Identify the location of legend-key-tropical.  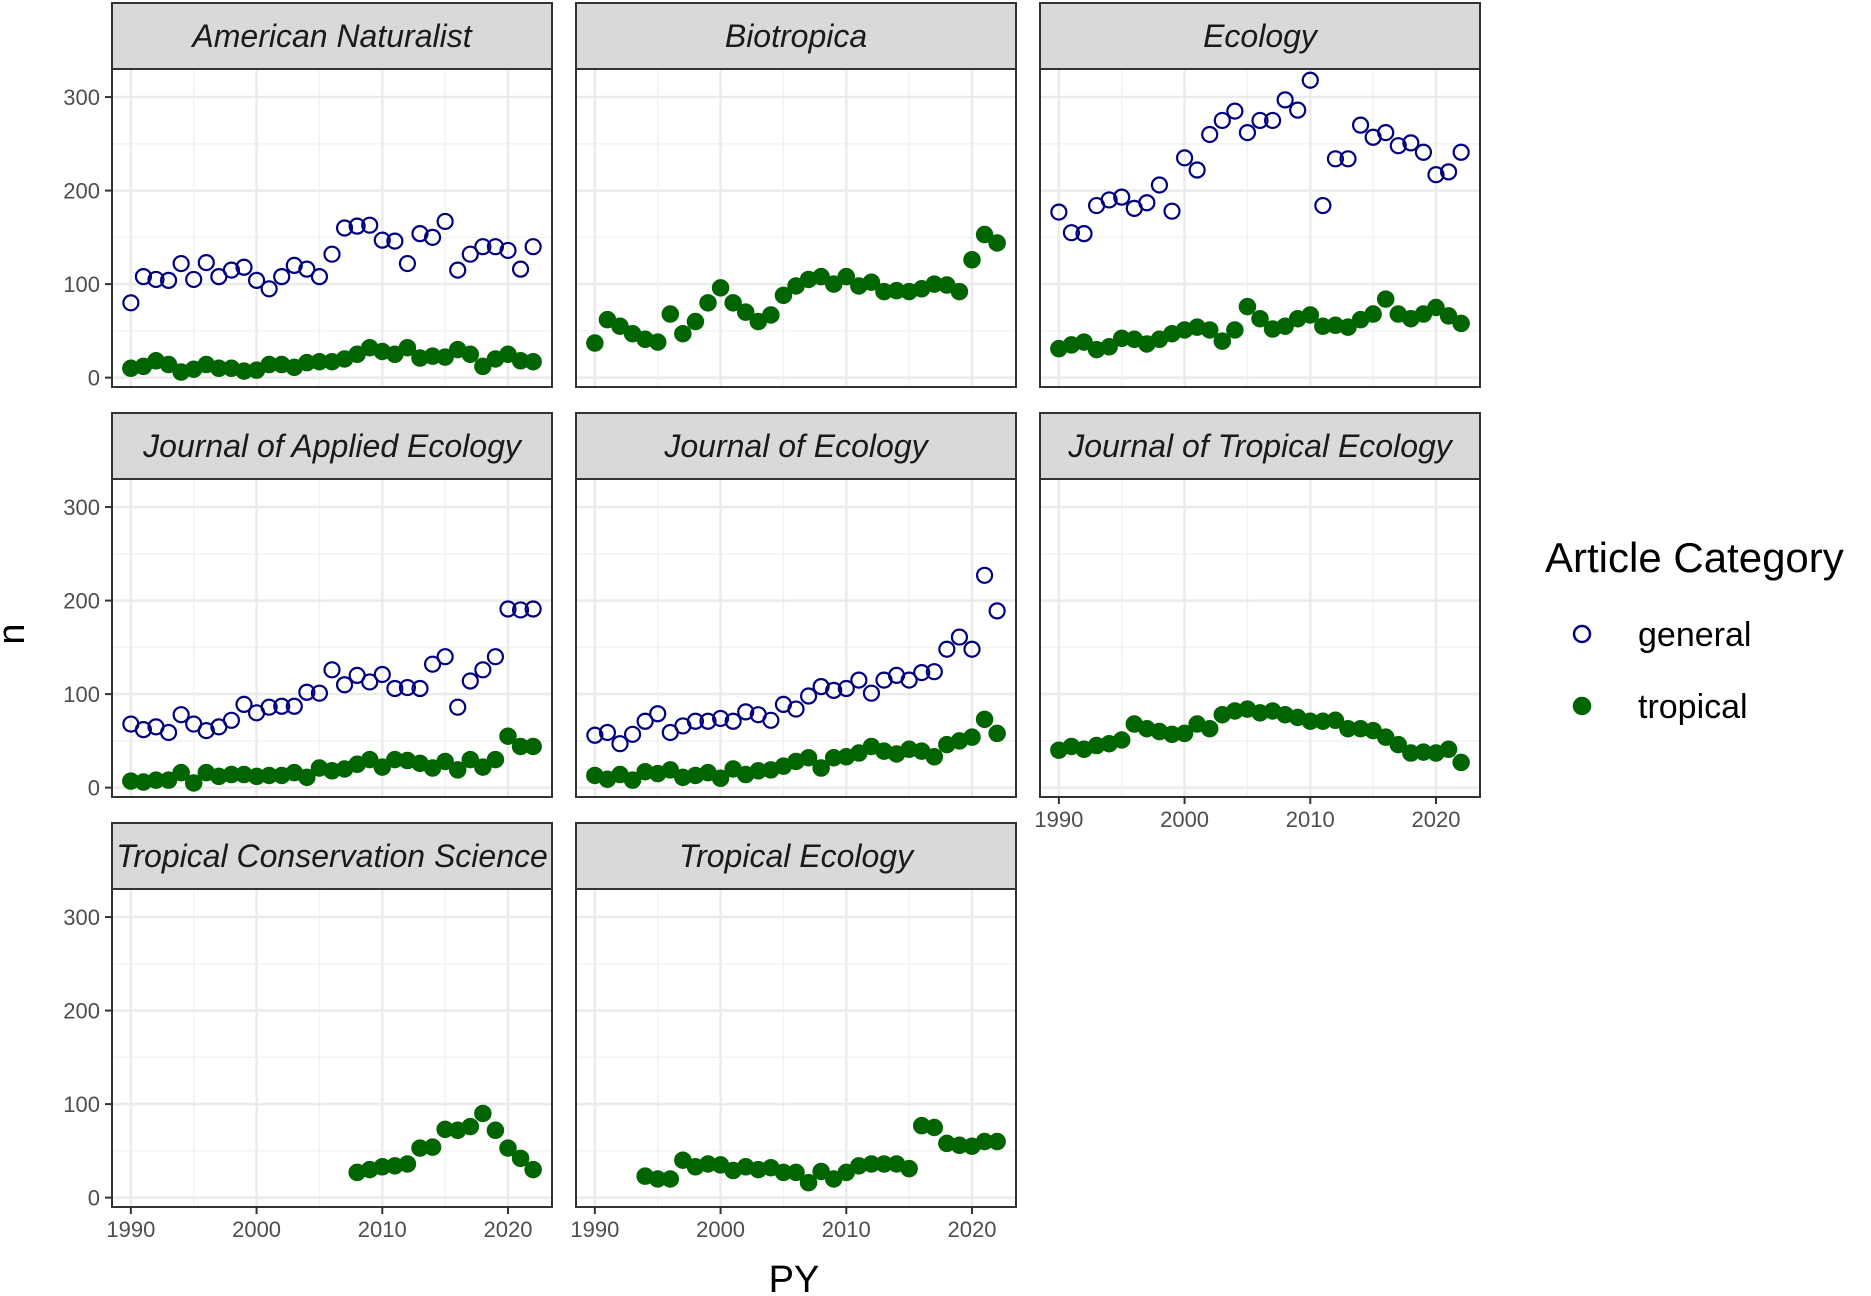
(1582, 706).